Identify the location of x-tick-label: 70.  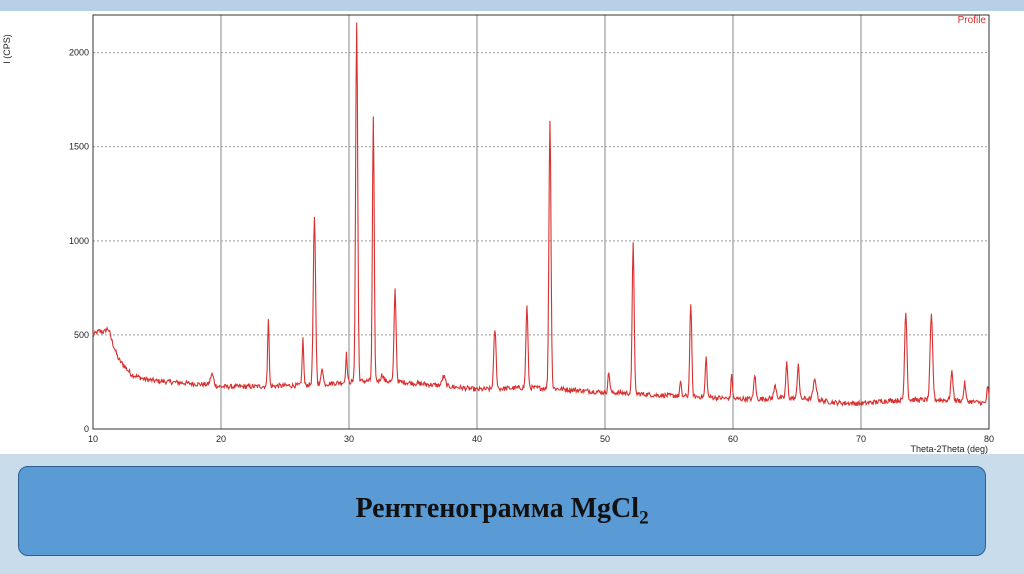
(861, 439).